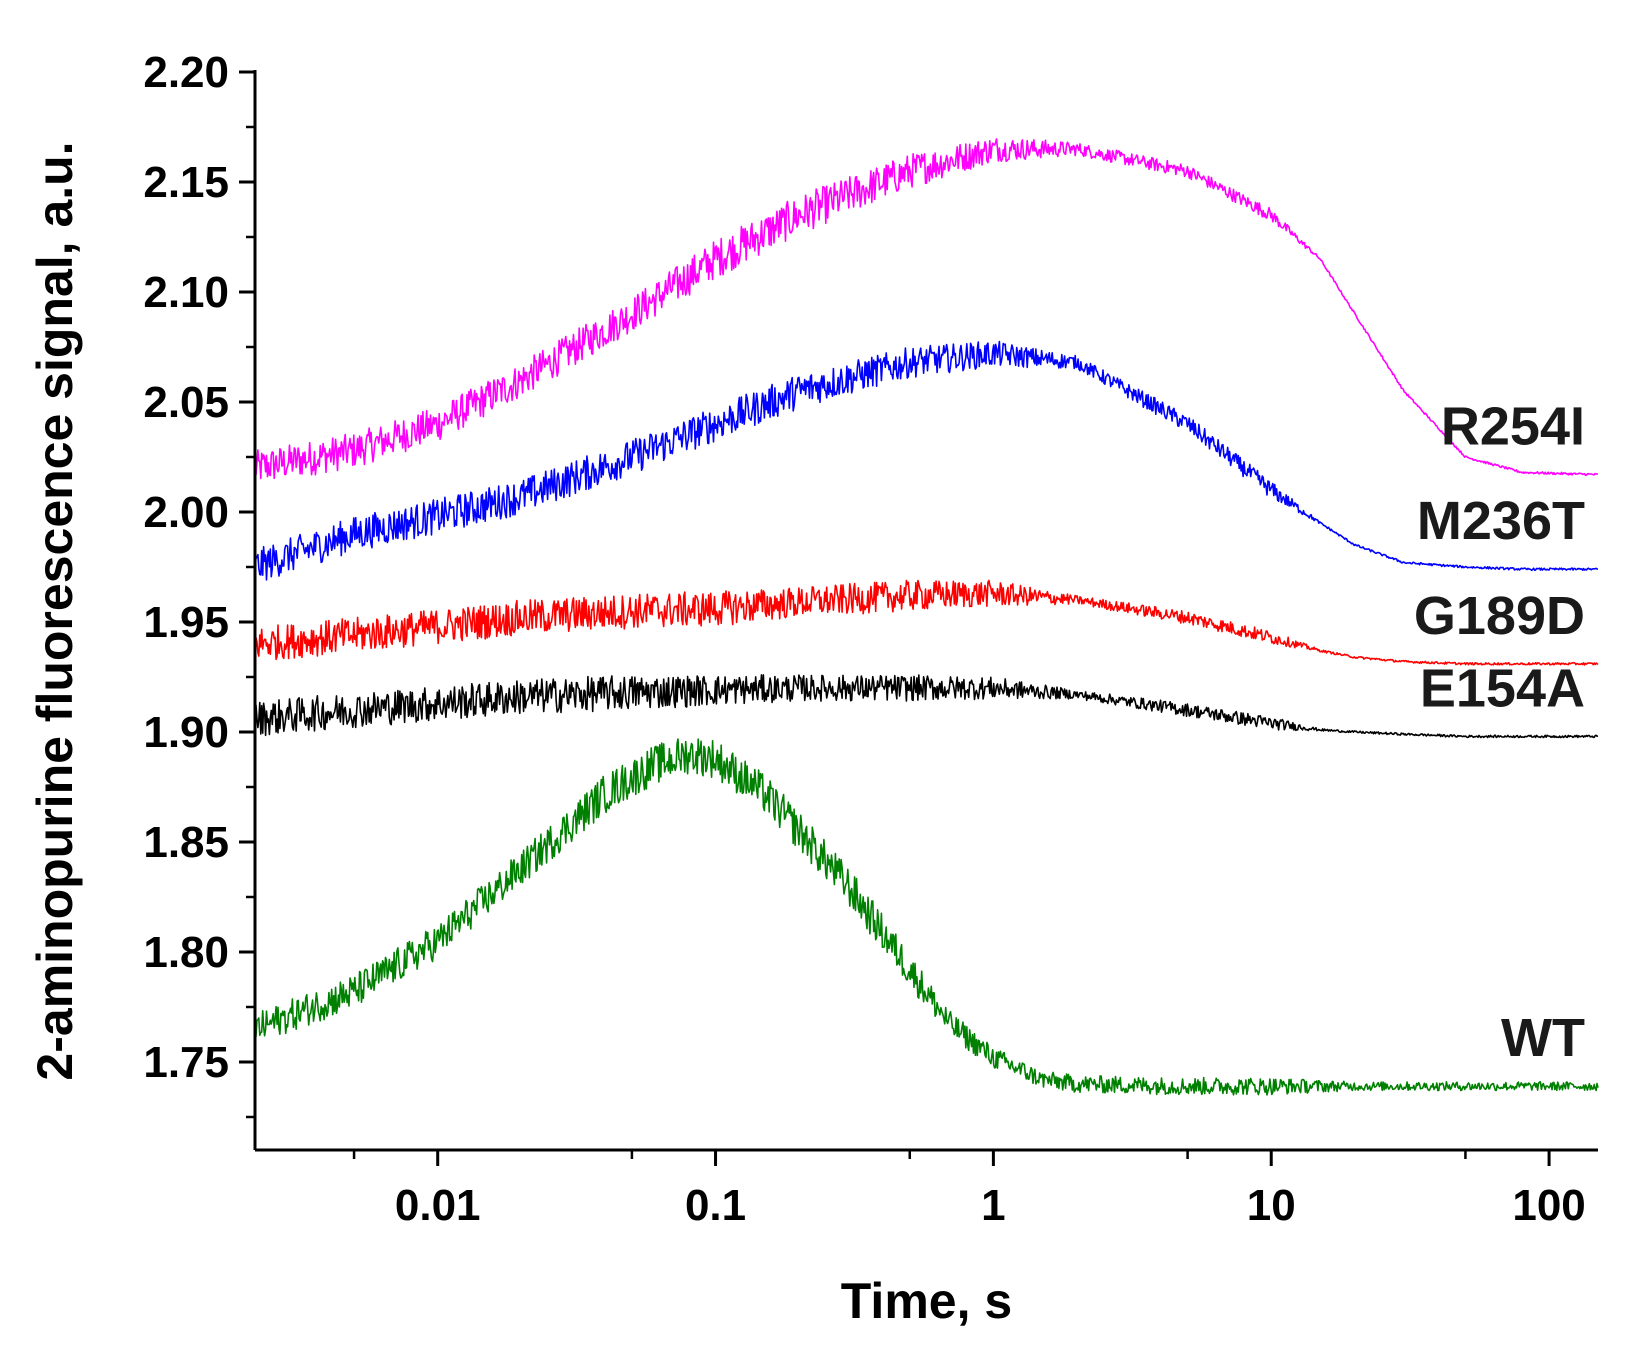  Describe the element at coordinates (993, 1205) in the screenshot. I see `x-tick-label: 1` at that location.